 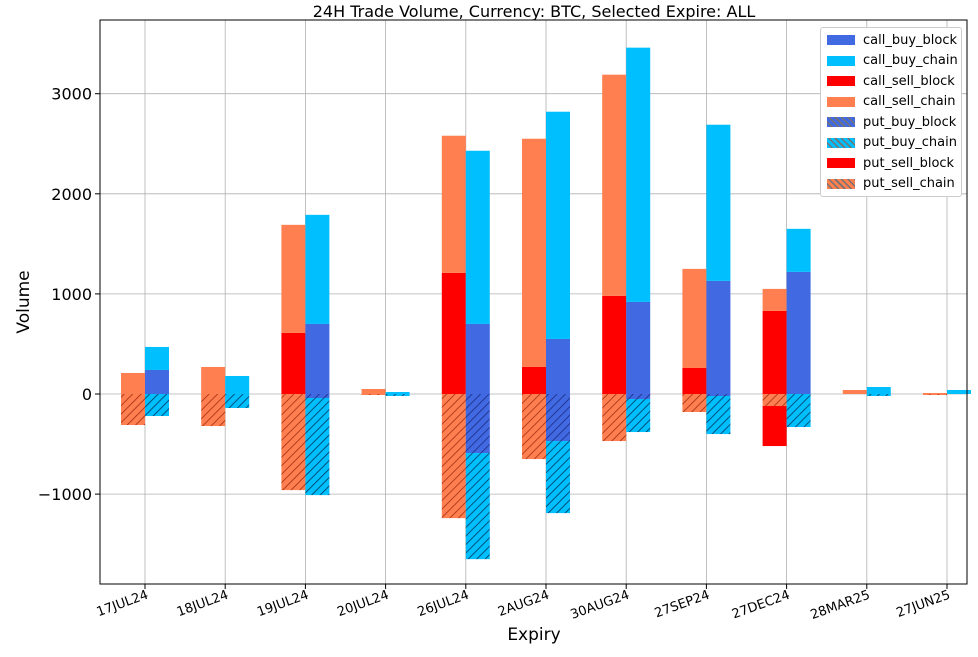 I want to click on y-tick-label: 2000, so click(x=71, y=194).